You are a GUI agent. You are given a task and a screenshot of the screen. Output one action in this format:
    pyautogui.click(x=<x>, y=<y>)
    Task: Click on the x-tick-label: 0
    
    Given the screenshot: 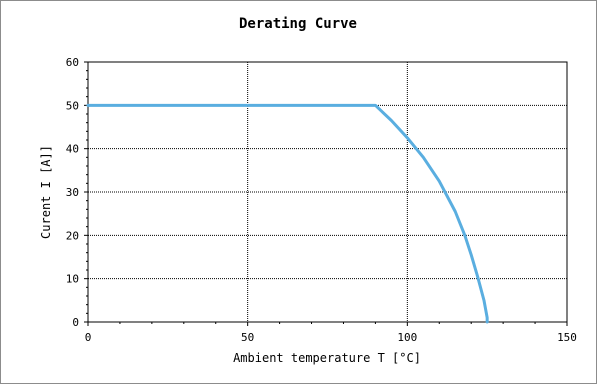 What is the action you would take?
    pyautogui.click(x=88, y=337)
    